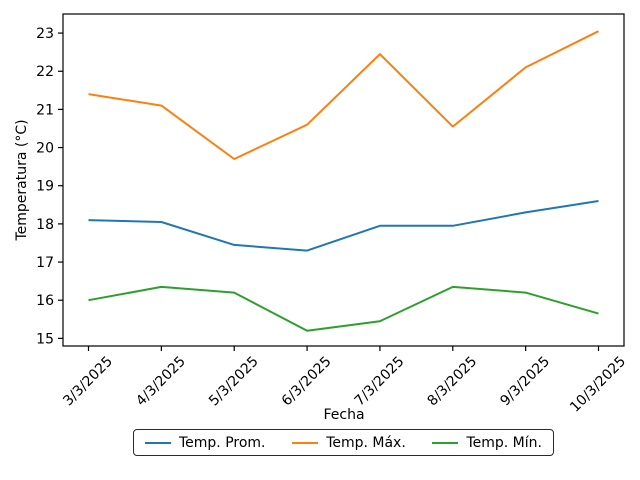 This screenshot has width=640, height=480. What do you see at coordinates (344, 415) in the screenshot?
I see `x-axis-label: Fecha` at bounding box center [344, 415].